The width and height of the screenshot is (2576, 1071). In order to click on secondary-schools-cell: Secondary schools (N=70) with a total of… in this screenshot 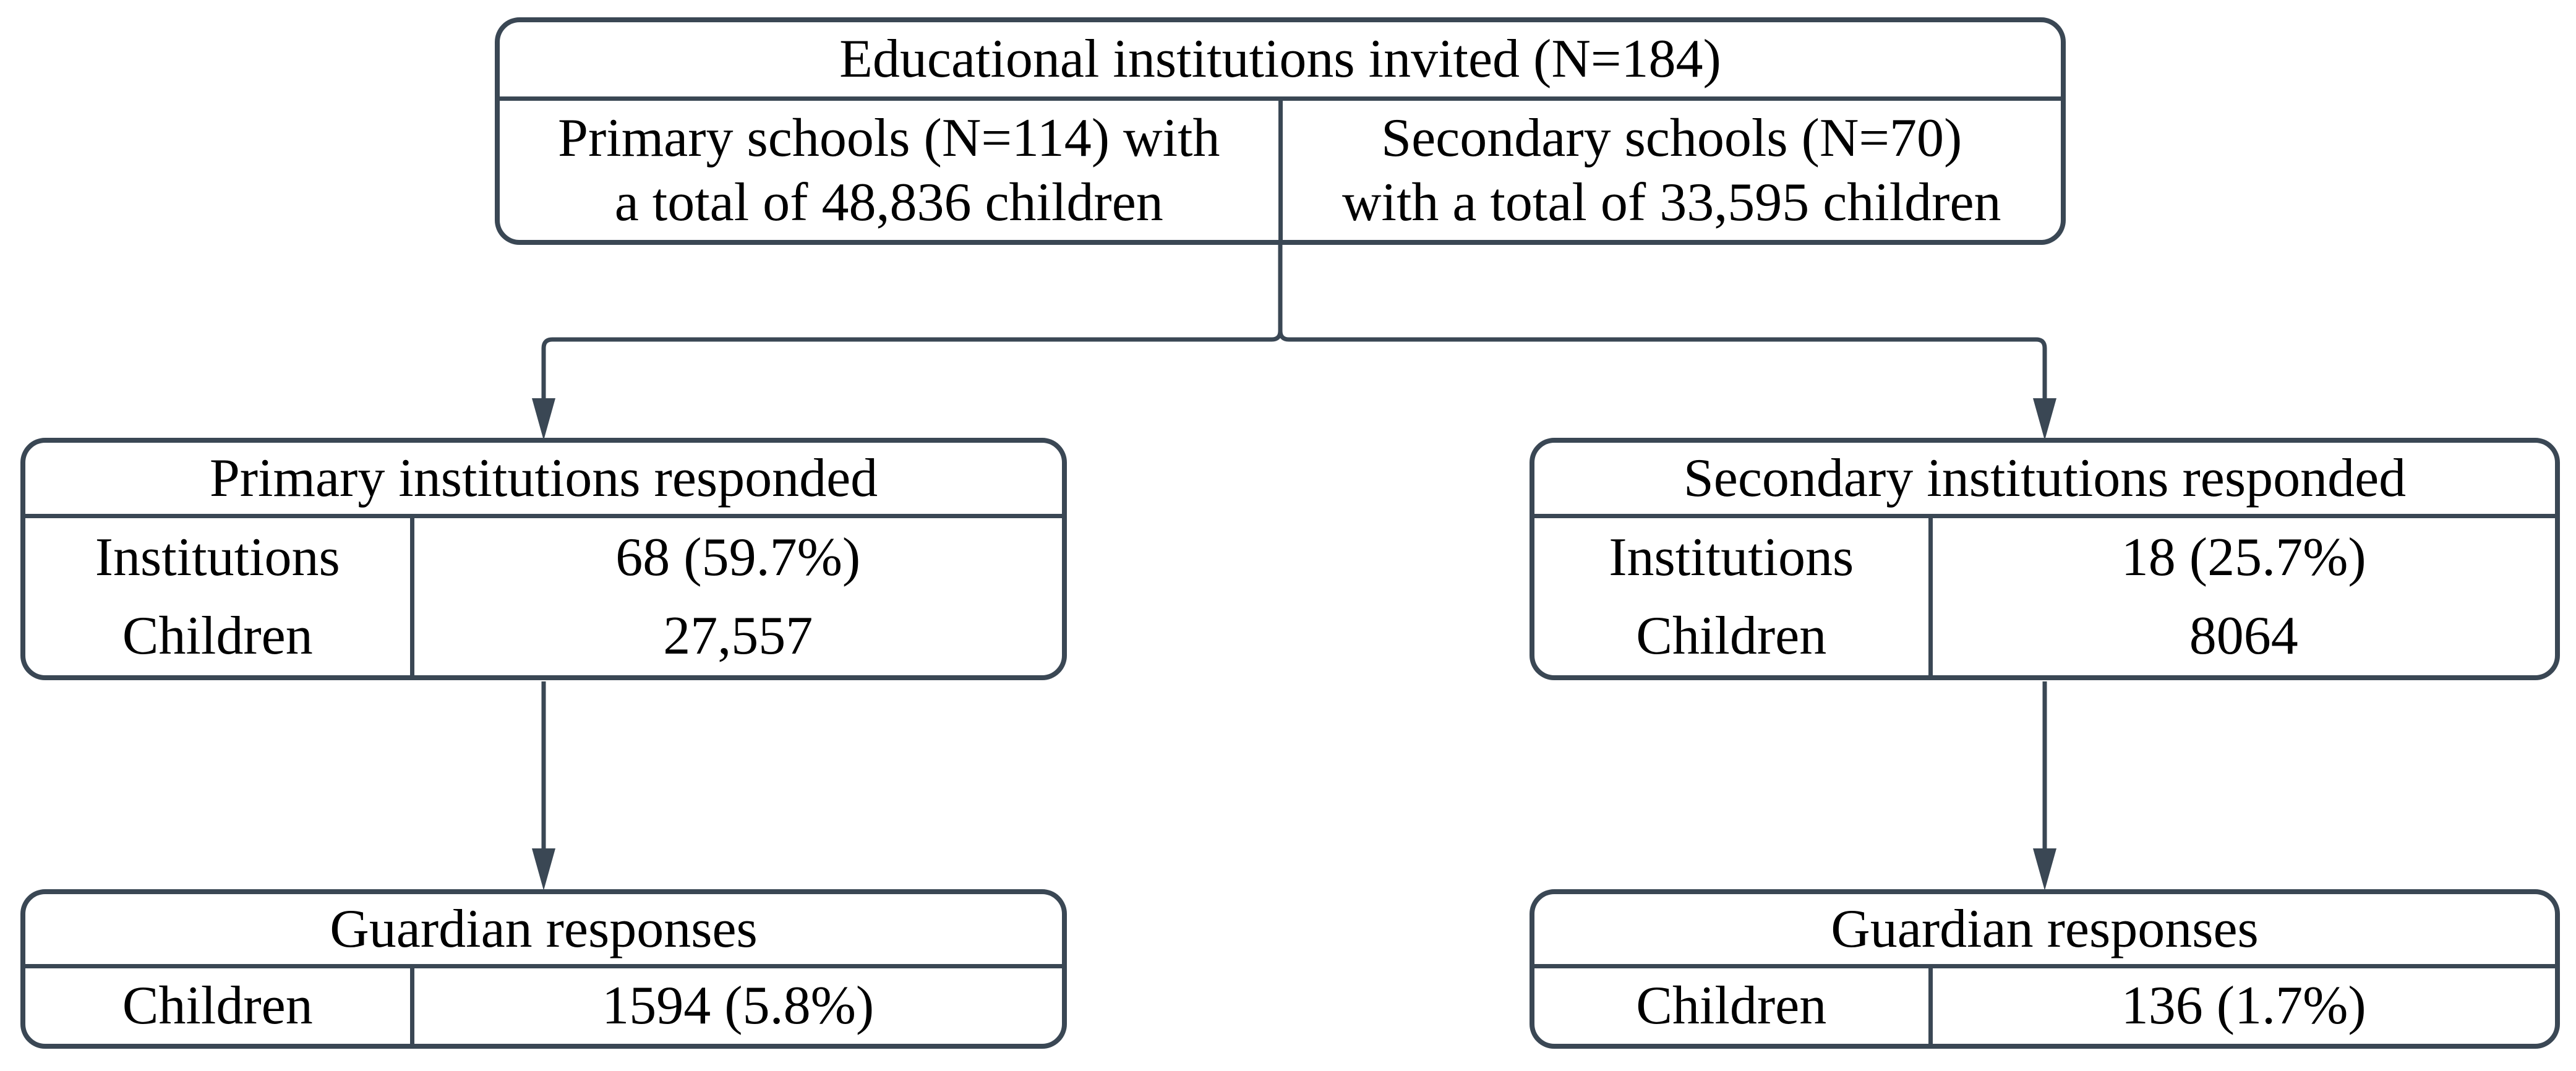, I will do `click(1671, 170)`.